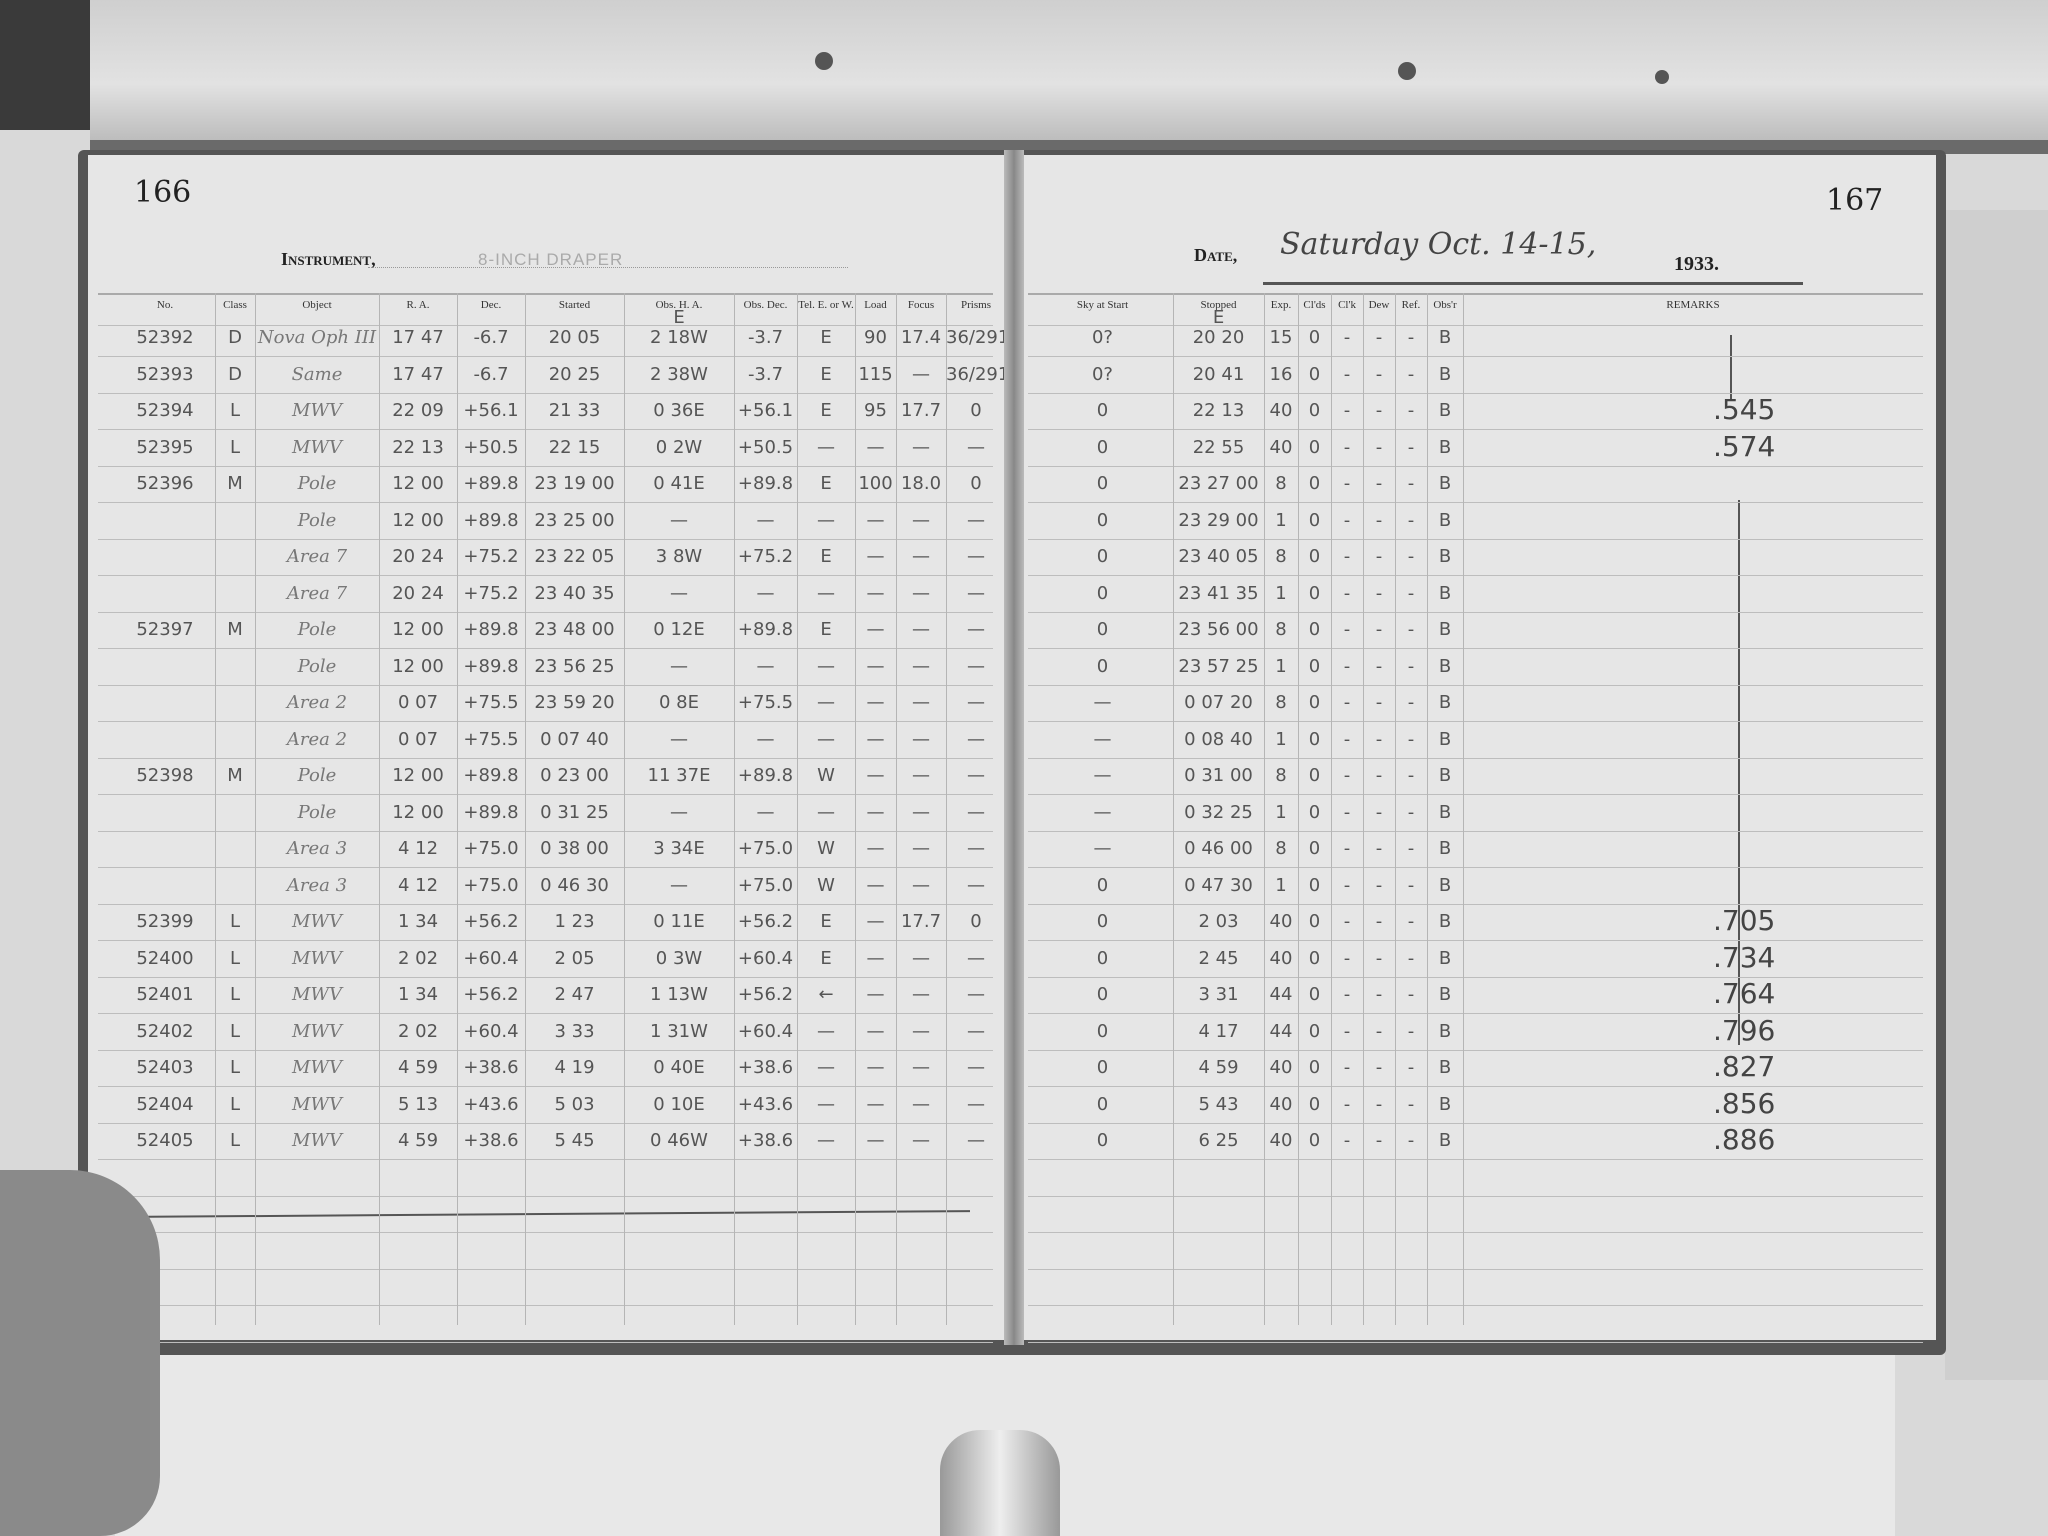 The height and width of the screenshot is (1536, 2048). Describe the element at coordinates (1218, 958) in the screenshot. I see `cell-stopped: 2 45` at that location.